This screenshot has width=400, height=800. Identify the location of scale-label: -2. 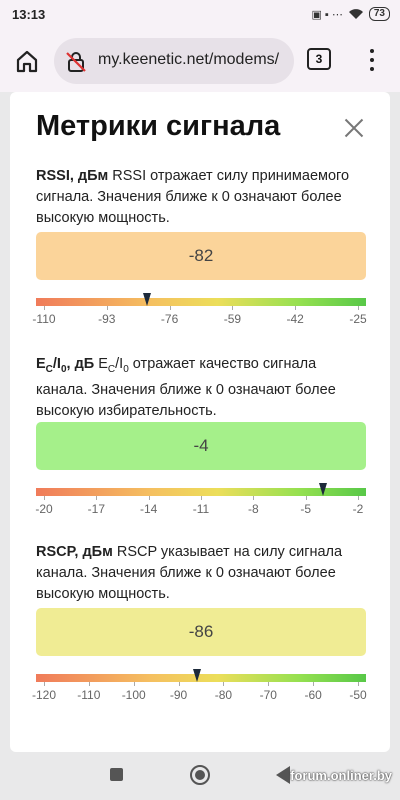
(358, 509).